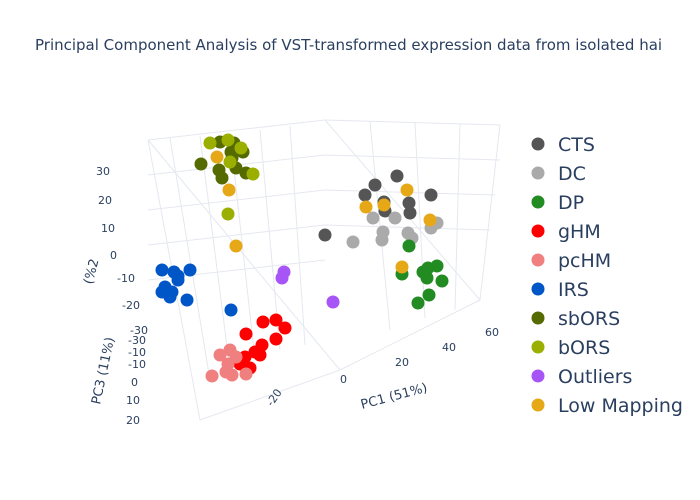 The height and width of the screenshot is (500, 700). I want to click on legend-label: DP, so click(571, 203).